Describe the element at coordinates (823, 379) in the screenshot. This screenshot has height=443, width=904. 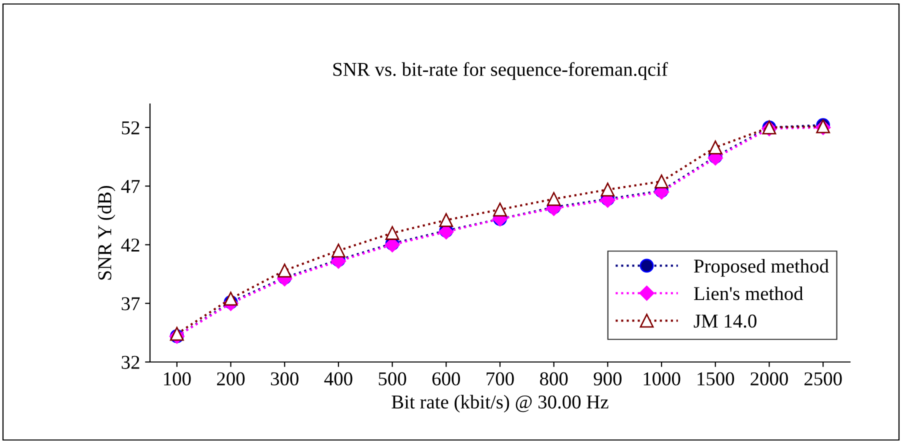
I see `x-tick-label: 2500` at that location.